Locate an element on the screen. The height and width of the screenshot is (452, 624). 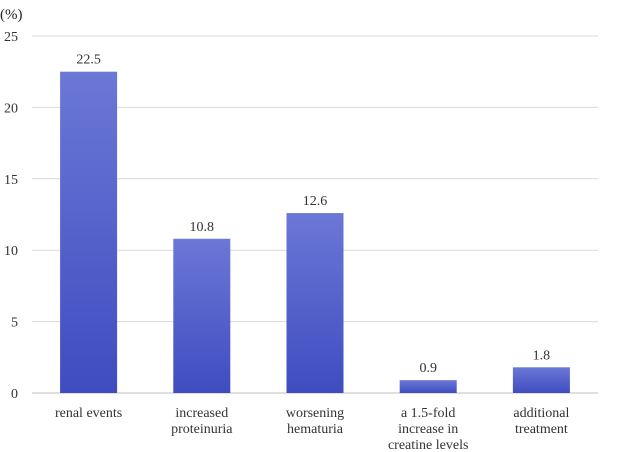
y-tick-label: 10 is located at coordinates (11, 251).